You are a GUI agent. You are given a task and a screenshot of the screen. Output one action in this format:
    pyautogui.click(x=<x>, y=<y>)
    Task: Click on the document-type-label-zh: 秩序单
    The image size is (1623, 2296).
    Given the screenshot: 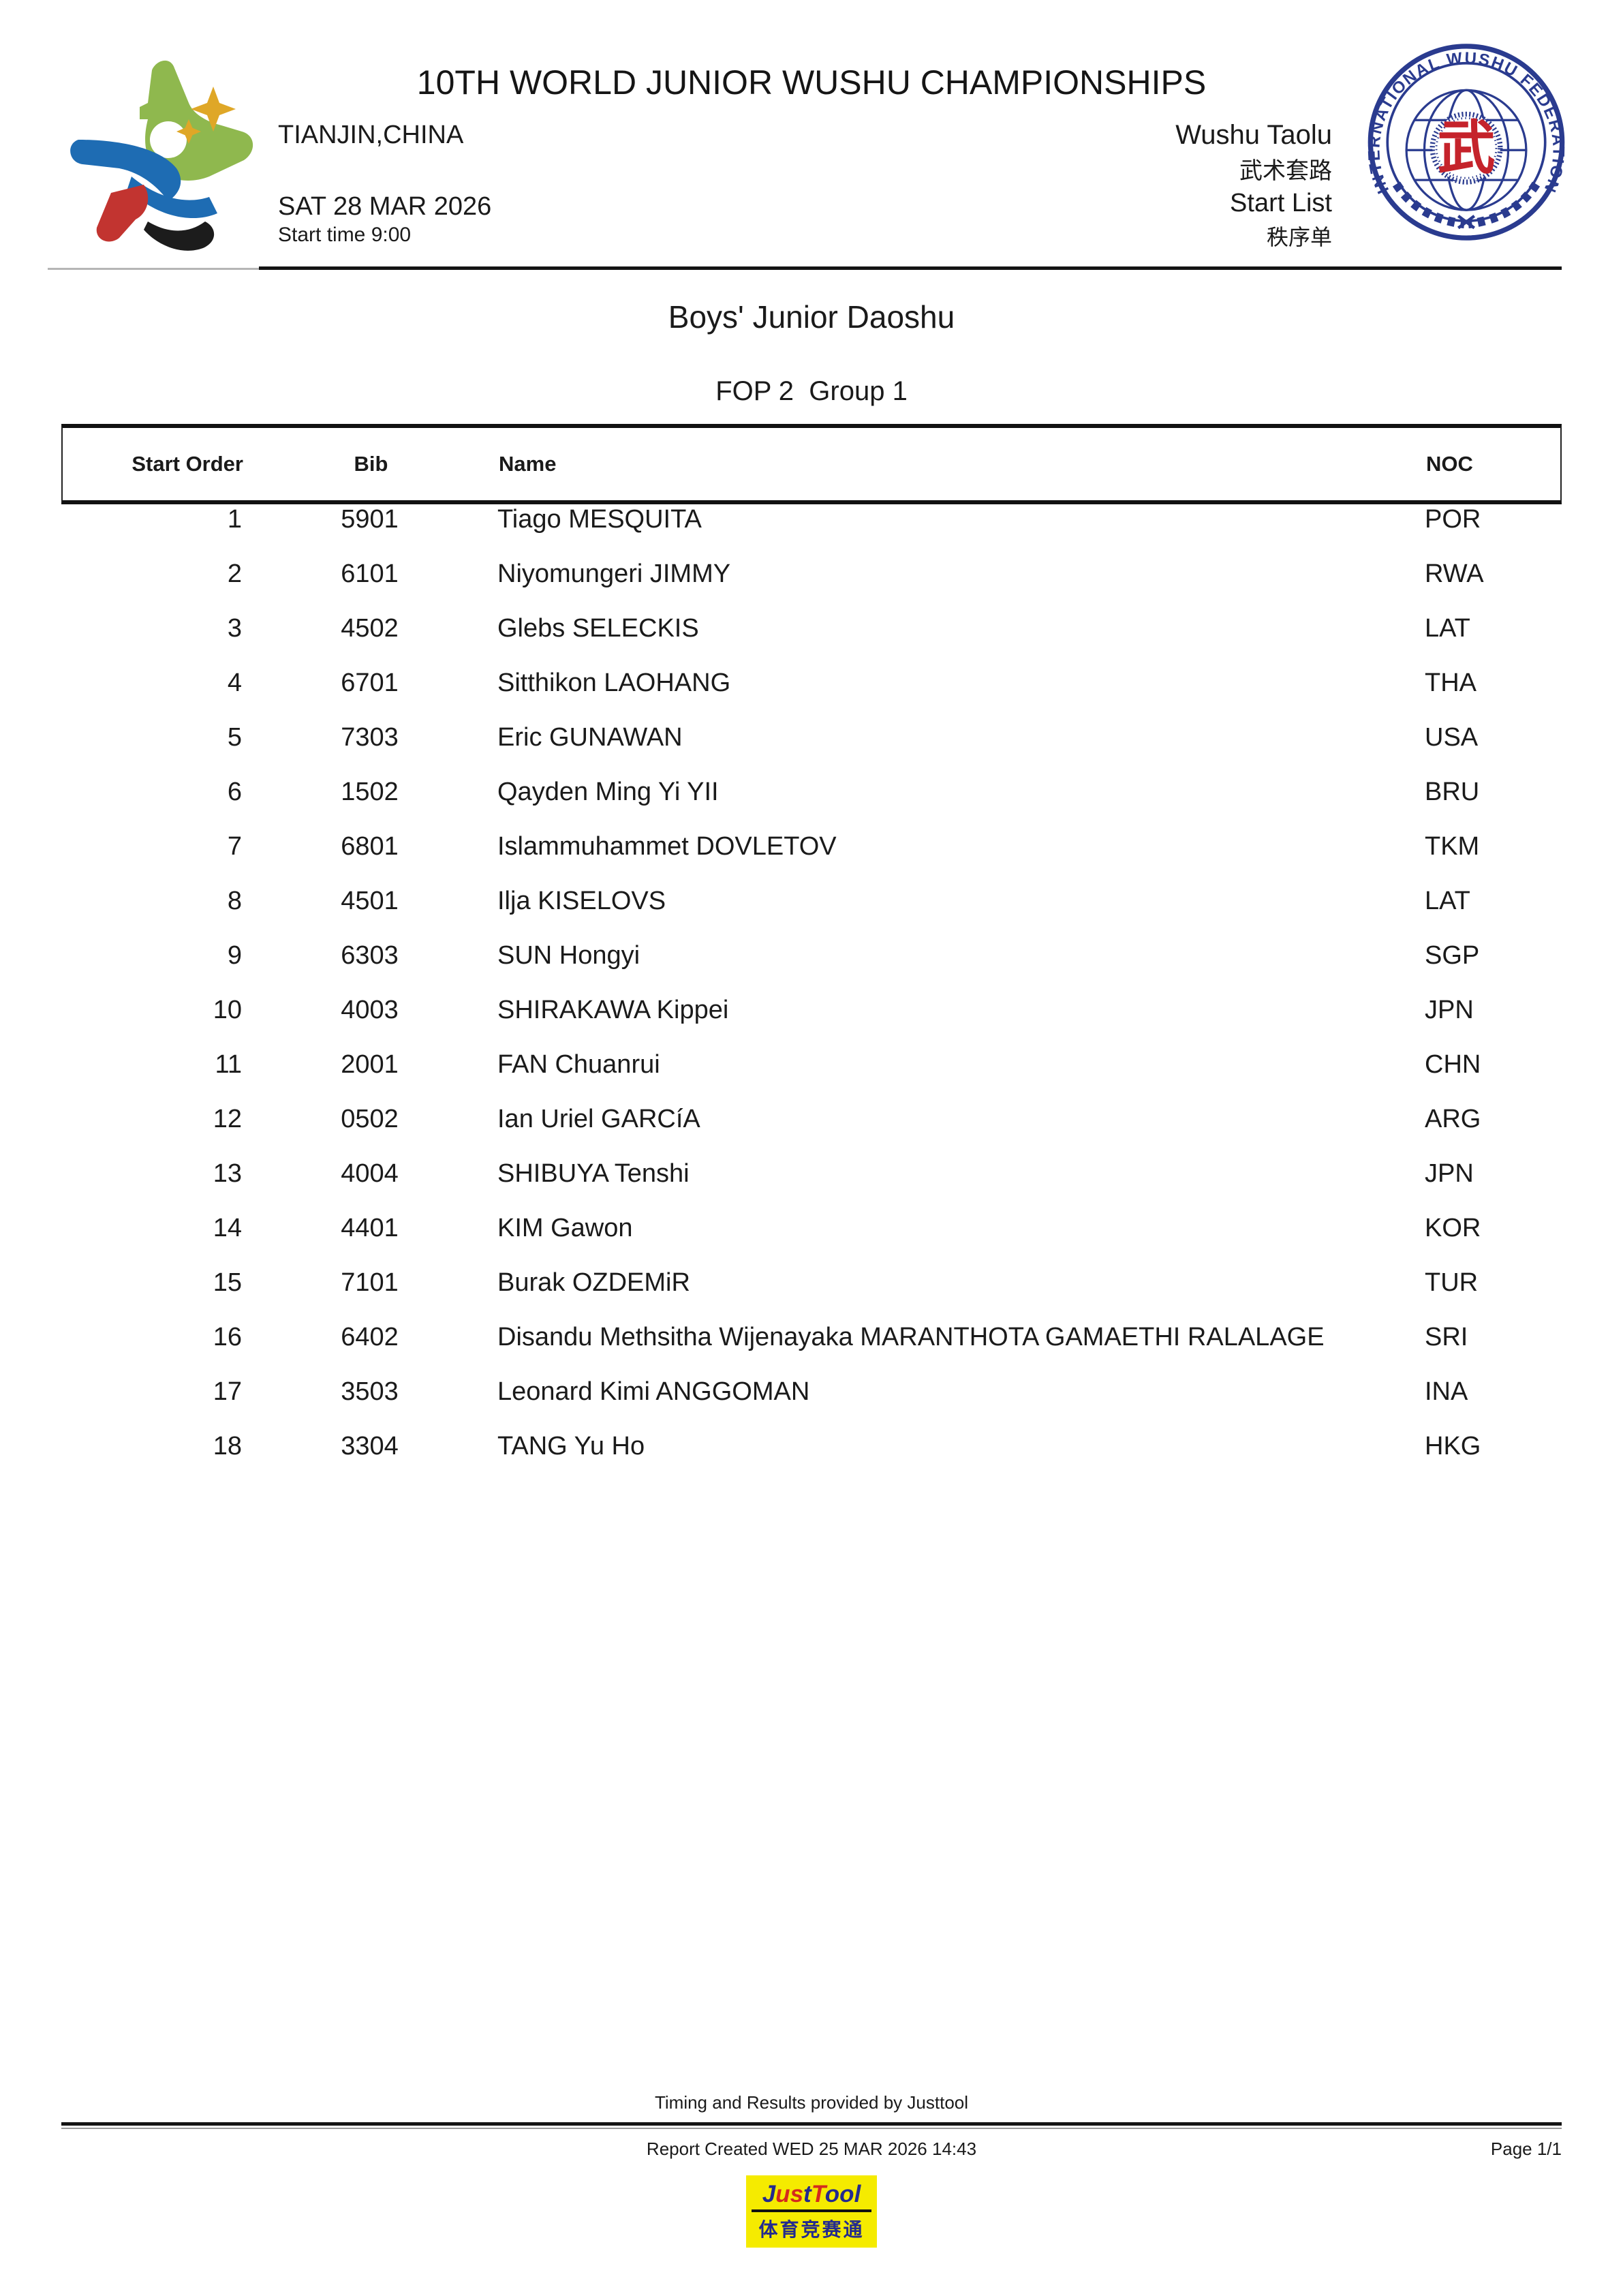 What is the action you would take?
    pyautogui.click(x=1299, y=237)
    